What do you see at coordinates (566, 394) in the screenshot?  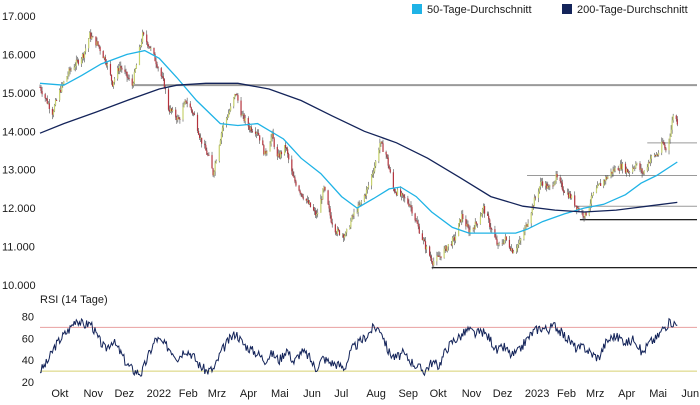 I see `x-tick-label: Feb` at bounding box center [566, 394].